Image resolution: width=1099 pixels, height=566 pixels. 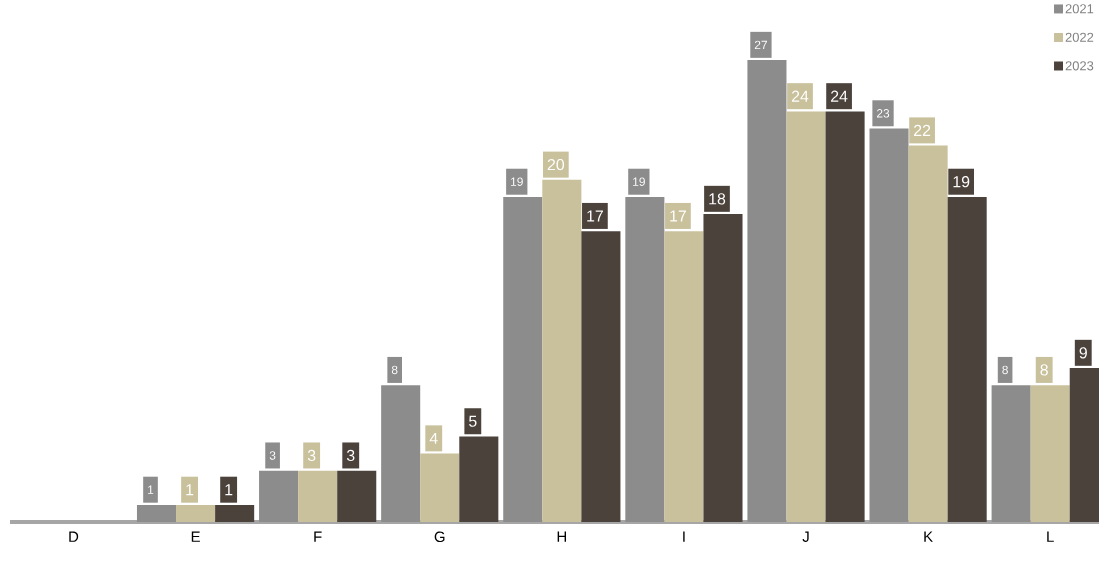 I want to click on x-tick-label: H, so click(x=561, y=536).